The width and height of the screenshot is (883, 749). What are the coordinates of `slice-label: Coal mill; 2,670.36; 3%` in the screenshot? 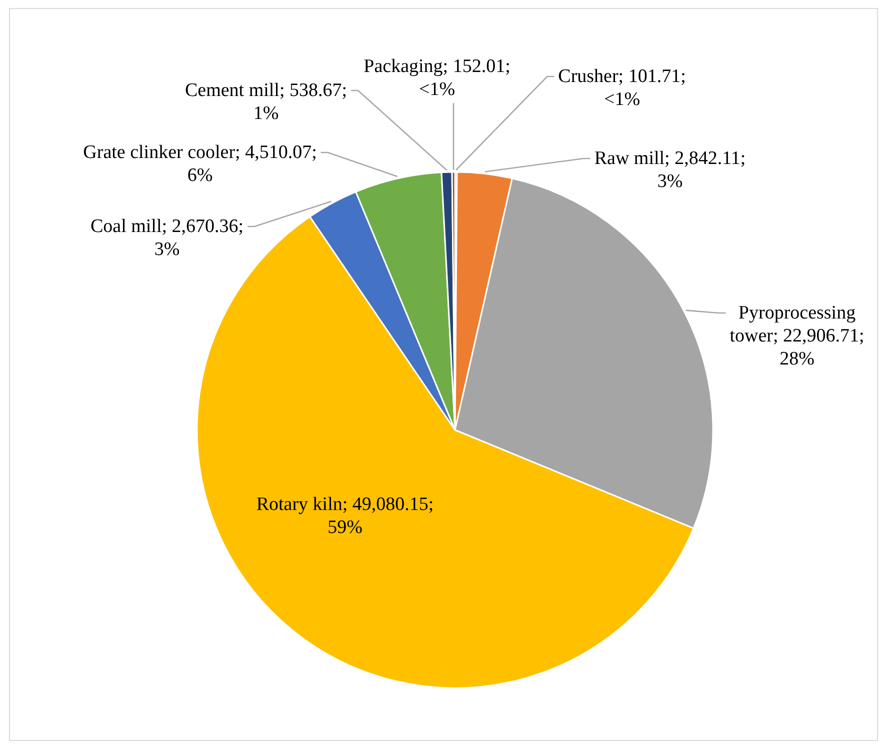 It's located at (167, 238).